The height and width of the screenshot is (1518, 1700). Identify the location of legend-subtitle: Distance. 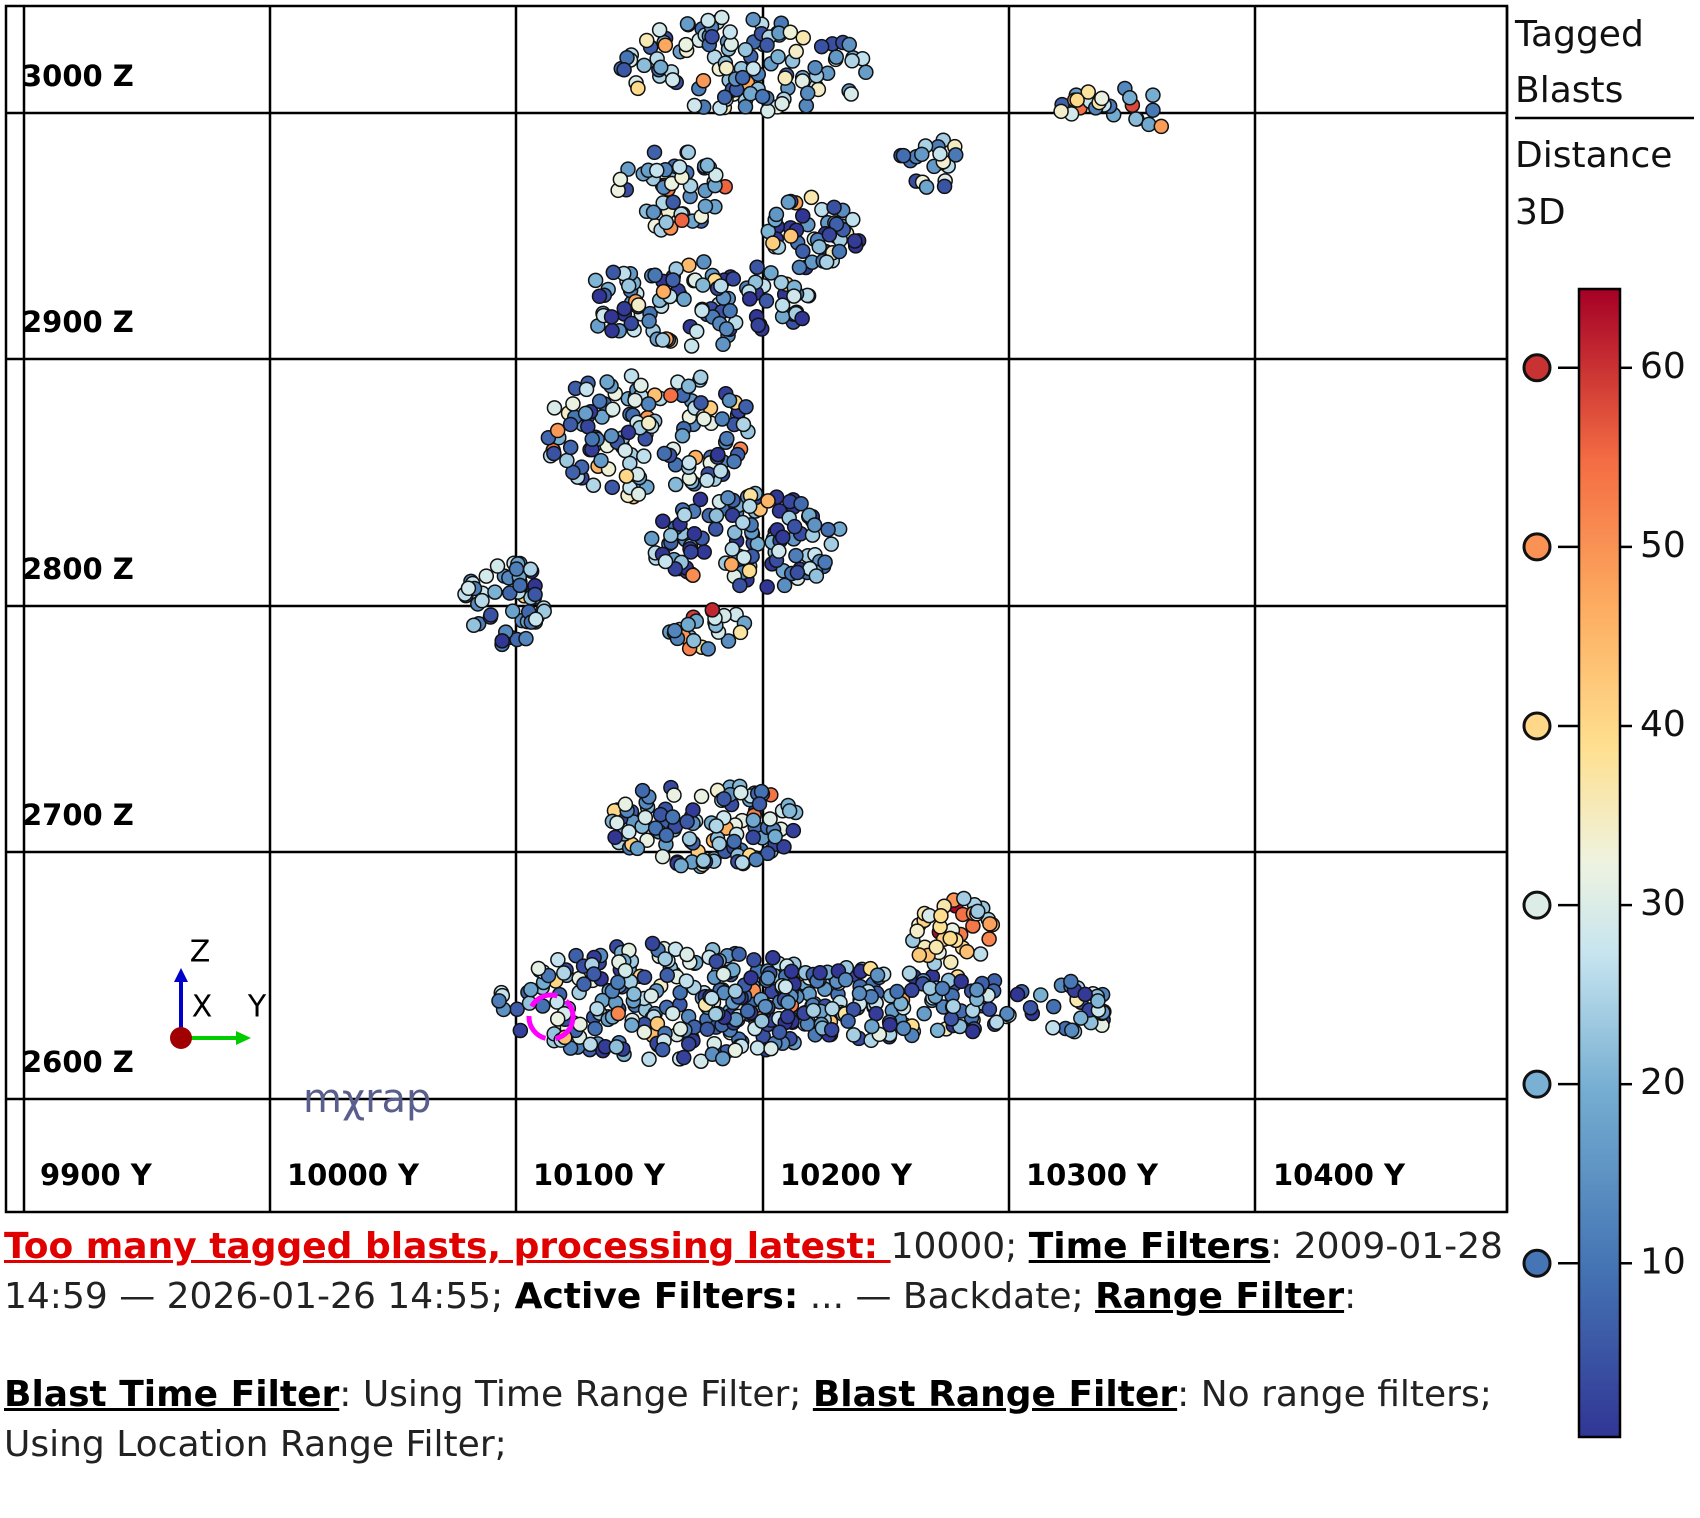
(1593, 155).